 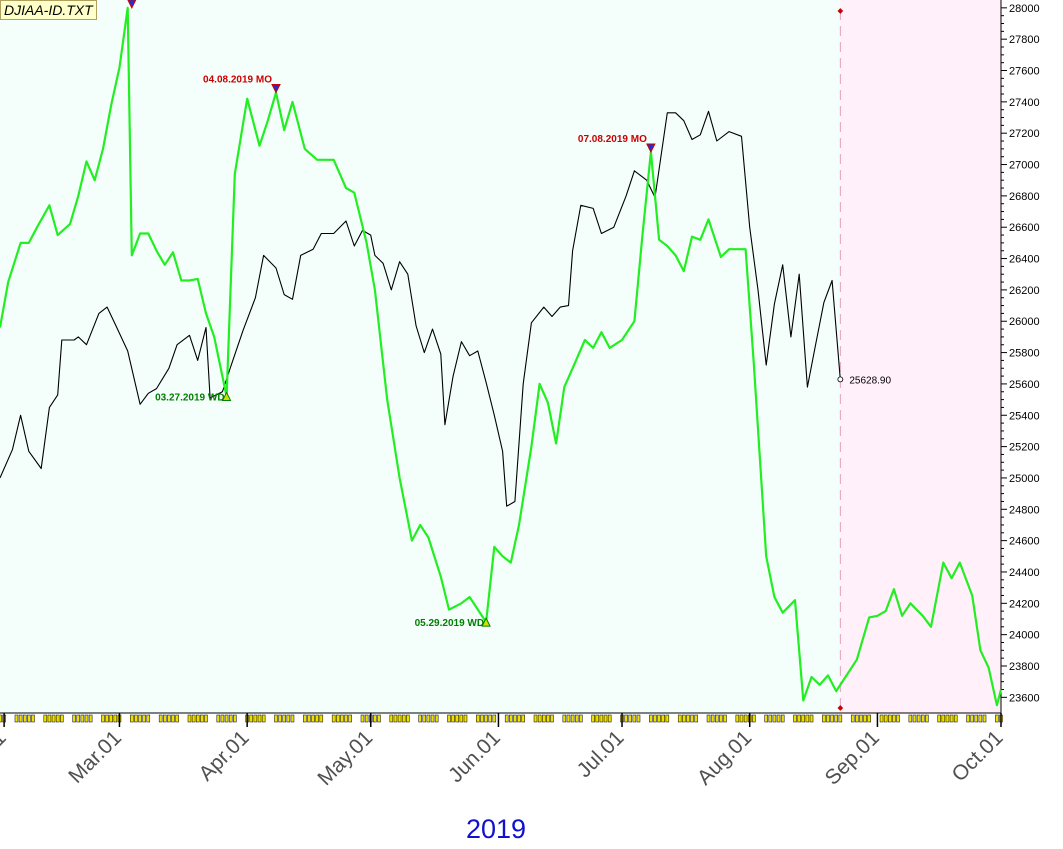 I want to click on y-tick-label: 25600, so click(x=1024, y=385).